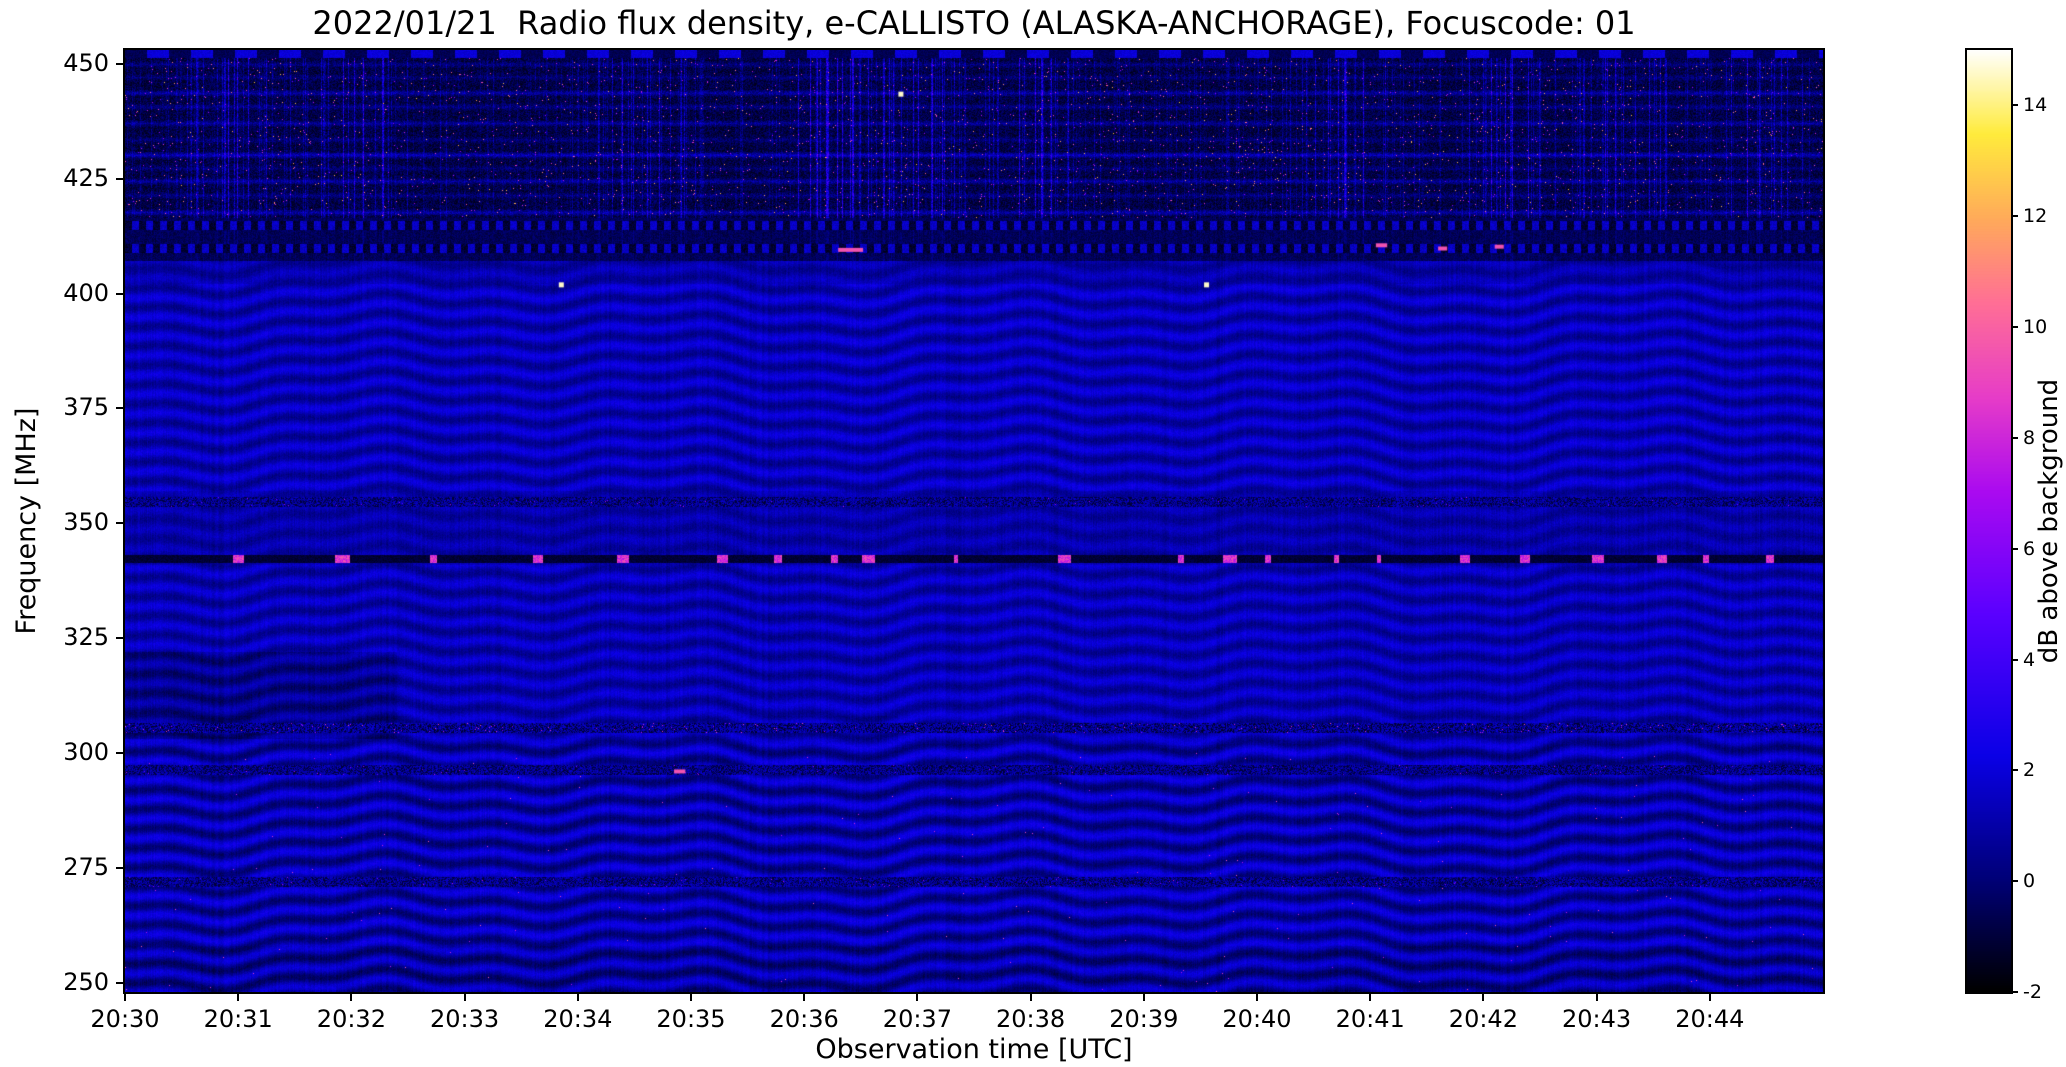 The image size is (2066, 1067). I want to click on y-tick-label: 250, so click(86, 981).